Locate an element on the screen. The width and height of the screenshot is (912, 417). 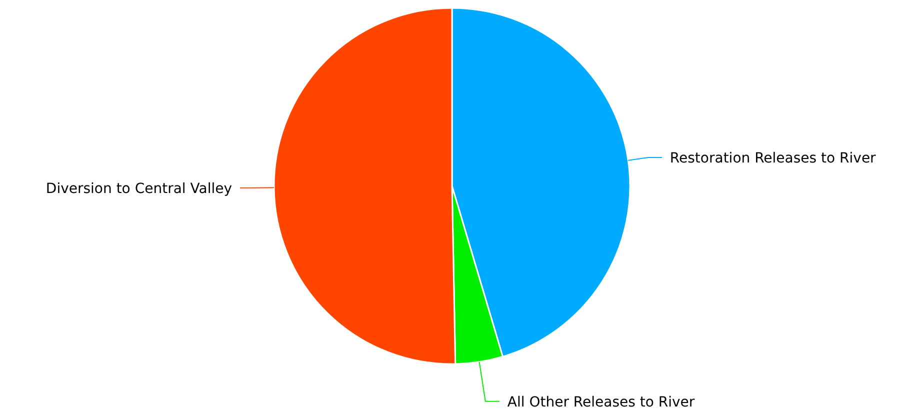
slice-label: All Other Releases to River is located at coordinates (601, 402).